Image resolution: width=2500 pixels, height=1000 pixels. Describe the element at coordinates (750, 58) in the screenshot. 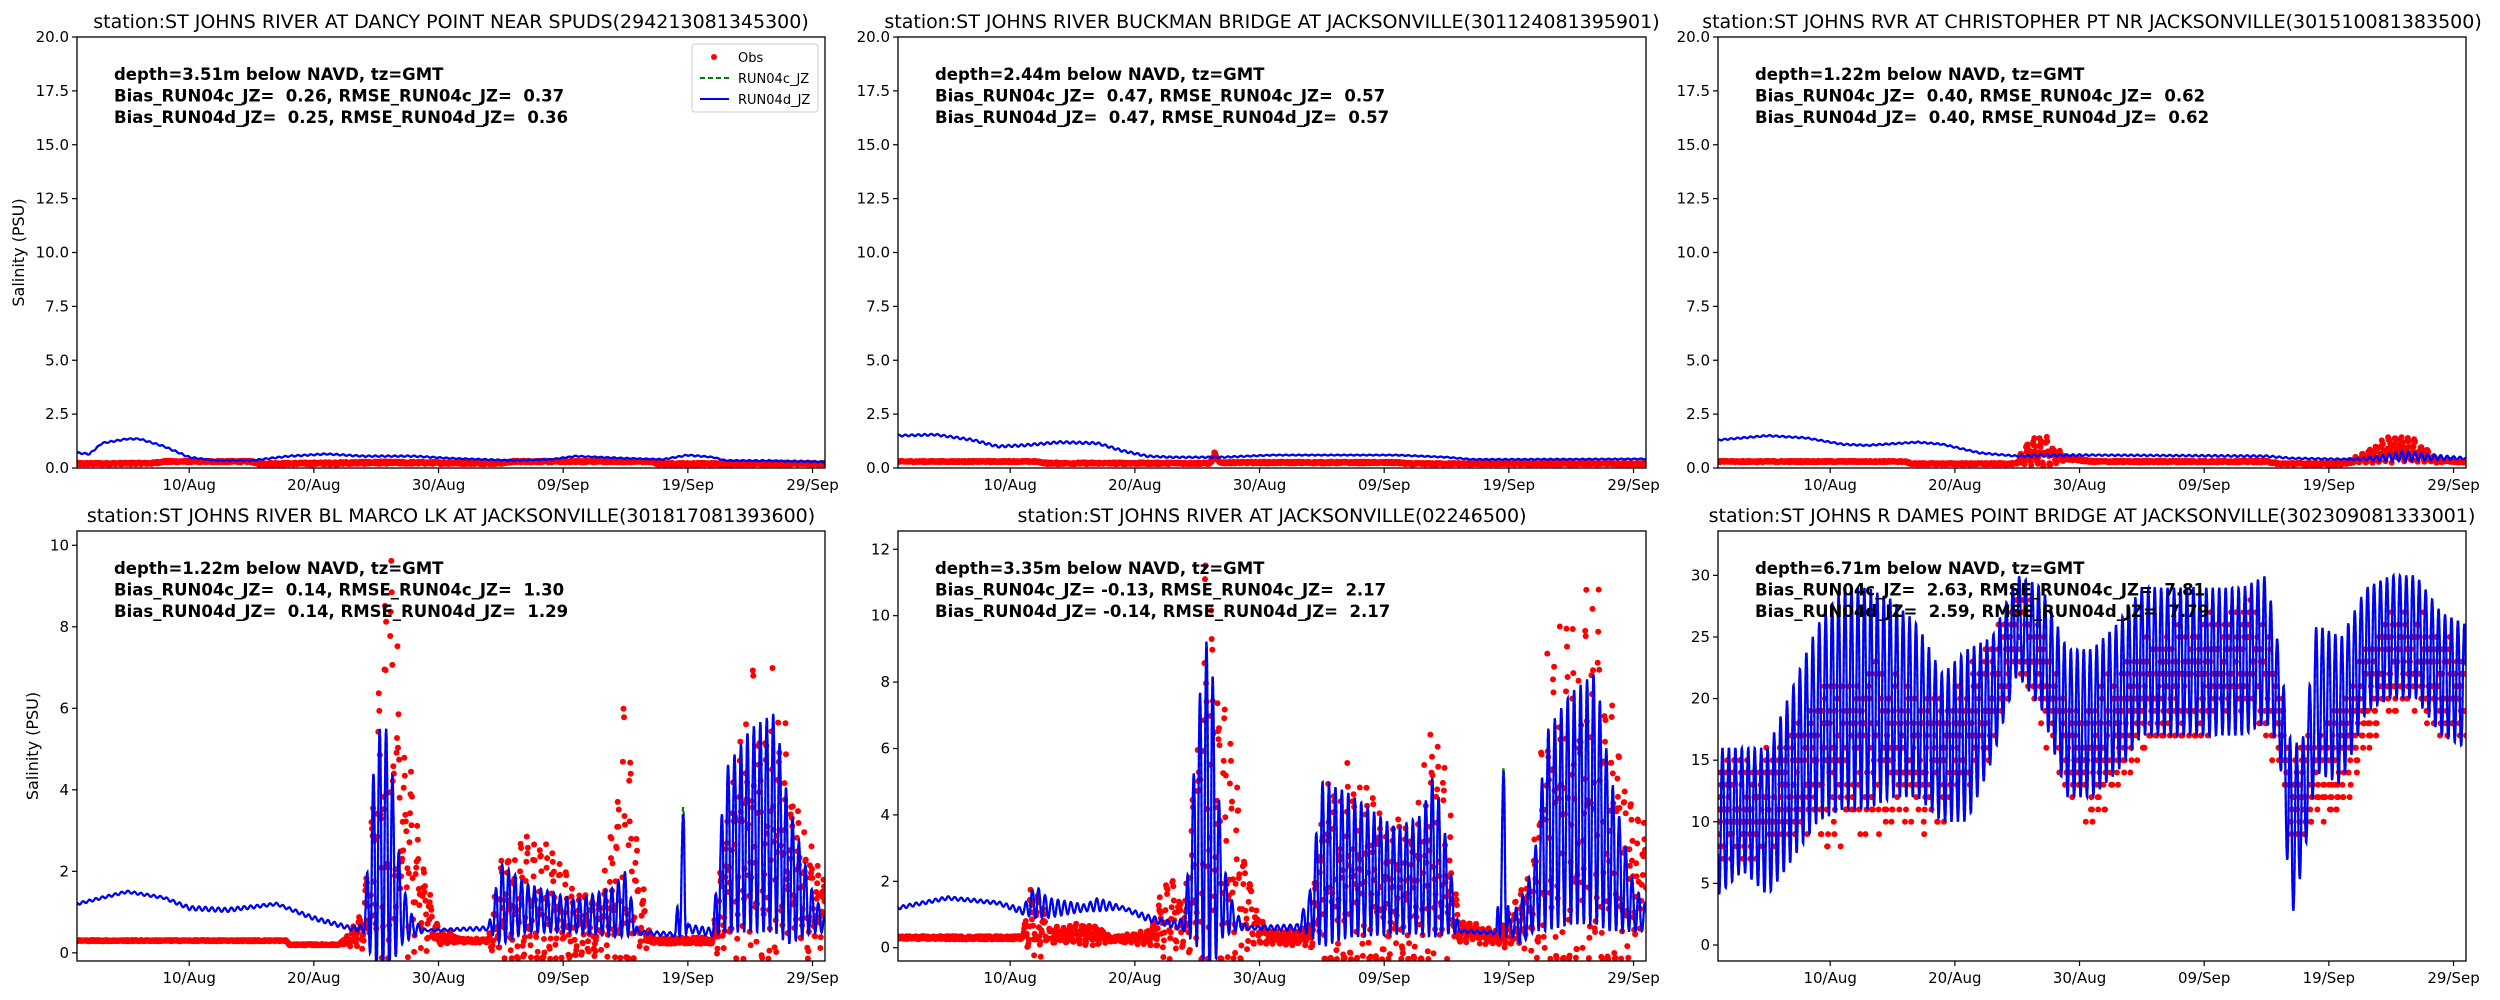

I see `legend-label: Obs` at that location.